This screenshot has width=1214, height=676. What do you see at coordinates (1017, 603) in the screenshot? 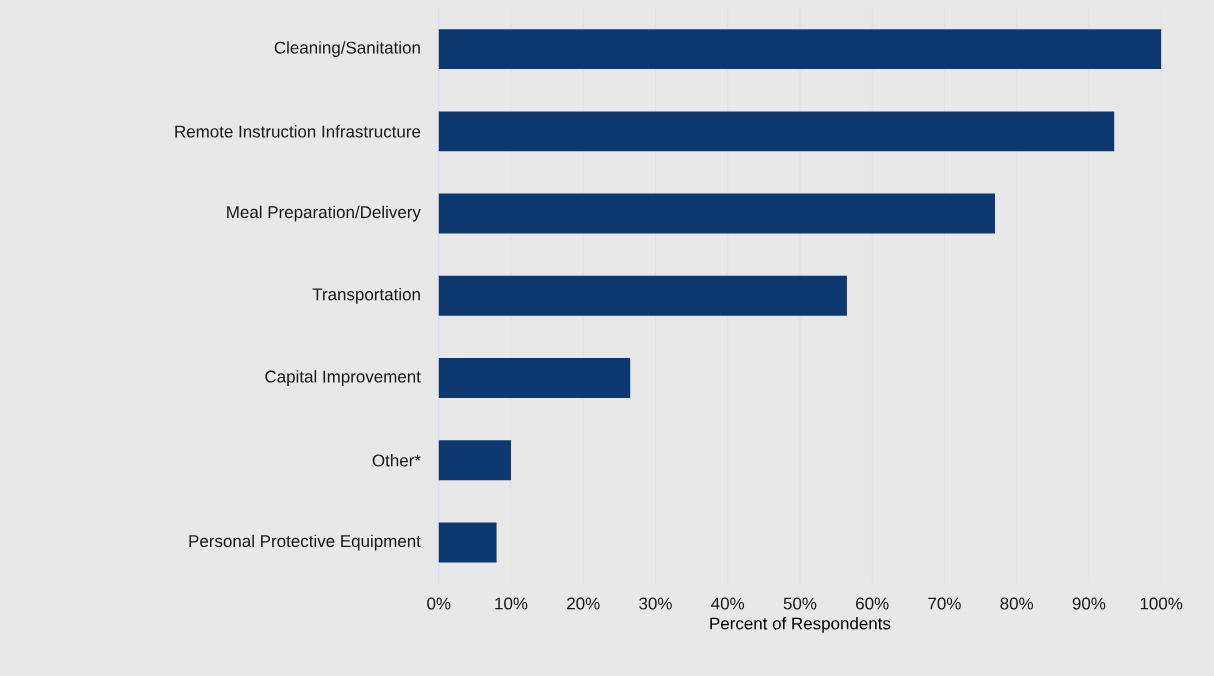
I see `x-tick-label: 80%` at bounding box center [1017, 603].